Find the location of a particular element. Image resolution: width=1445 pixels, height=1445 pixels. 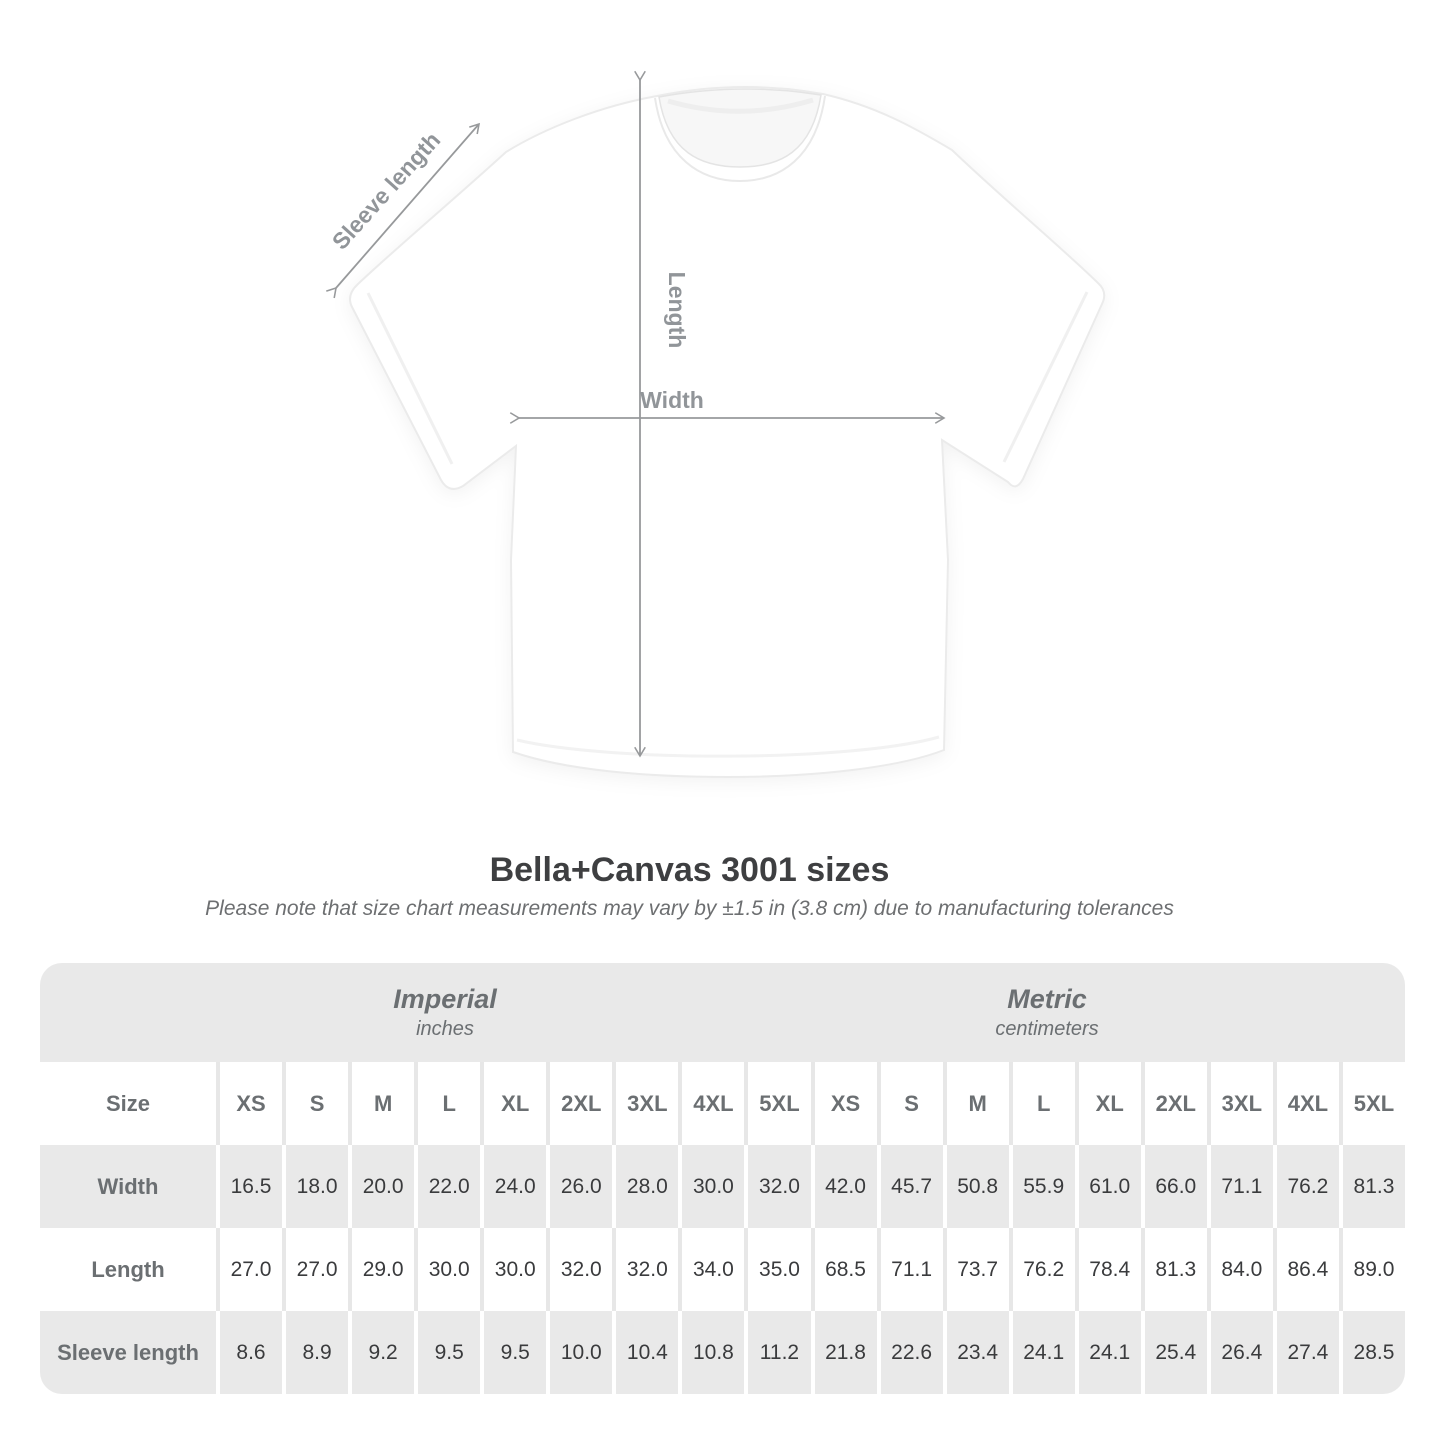

table-cell: 78.4 is located at coordinates (1107, 1269).